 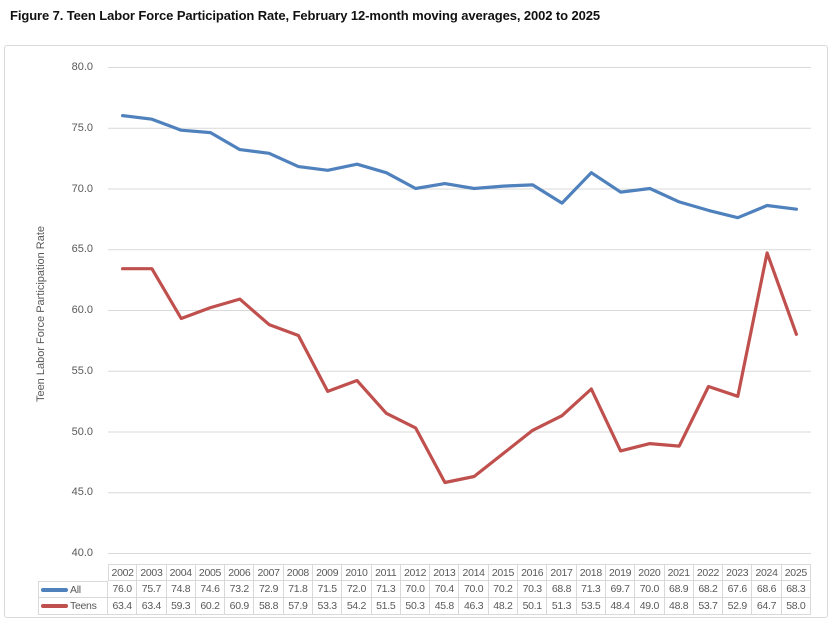 I want to click on value-cell: 48.2, so click(x=503, y=606).